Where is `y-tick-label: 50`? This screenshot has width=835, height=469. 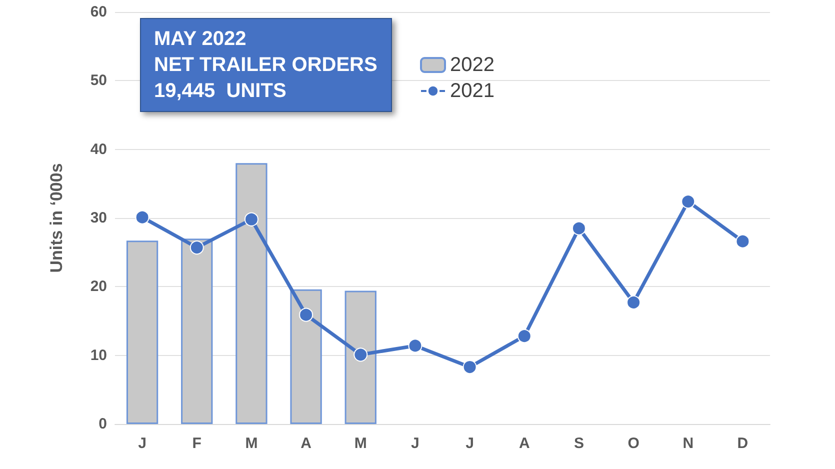
y-tick-label: 50 is located at coordinates (98, 81).